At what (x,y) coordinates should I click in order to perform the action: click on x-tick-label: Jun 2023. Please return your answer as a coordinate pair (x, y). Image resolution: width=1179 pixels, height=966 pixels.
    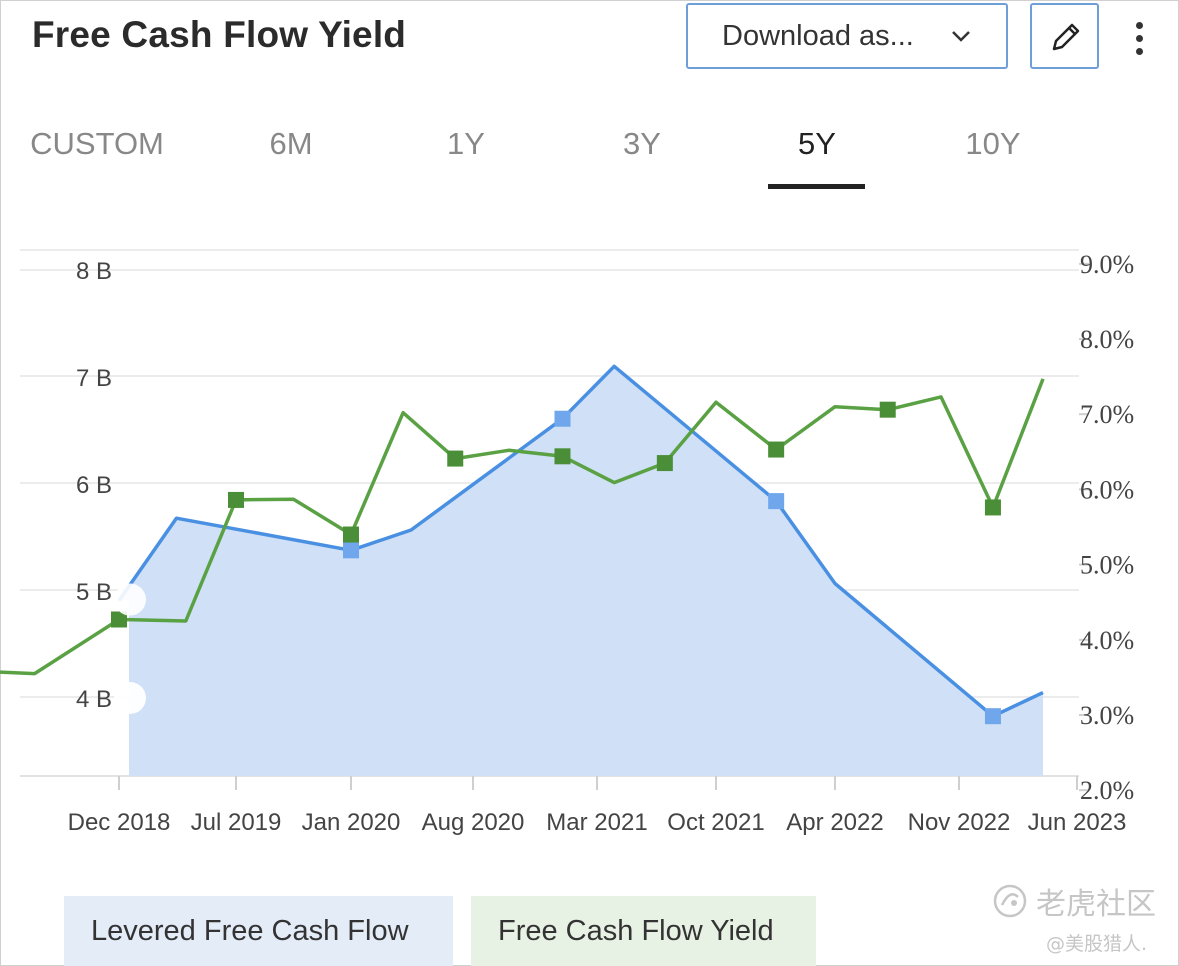
    Looking at the image, I should click on (1077, 822).